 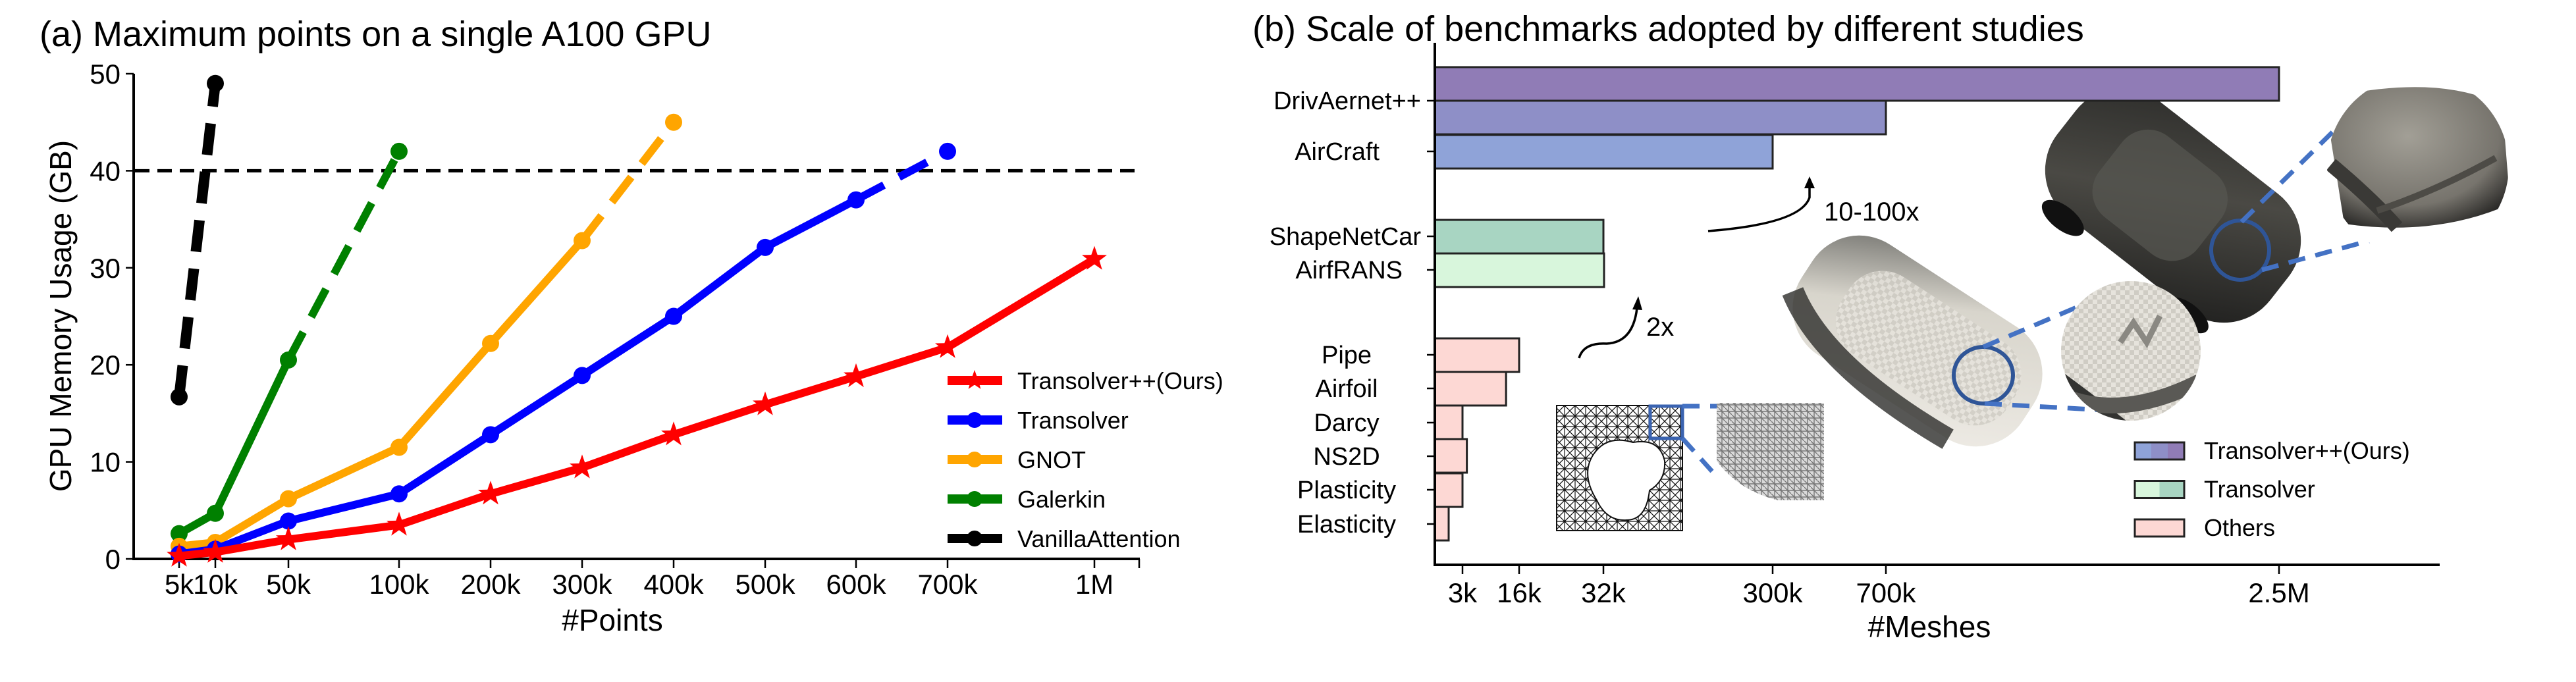 What do you see at coordinates (612, 620) in the screenshot?
I see `x-axis-label: #Points` at bounding box center [612, 620].